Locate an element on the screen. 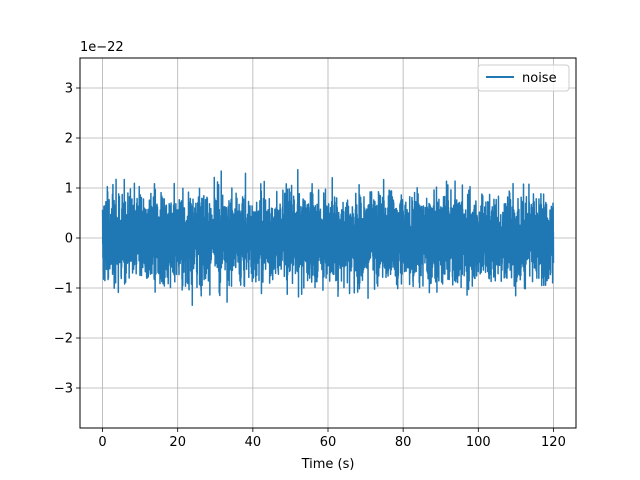  x-axis-ticks: 0 20 40 60 80 100 120 is located at coordinates (332, 439).